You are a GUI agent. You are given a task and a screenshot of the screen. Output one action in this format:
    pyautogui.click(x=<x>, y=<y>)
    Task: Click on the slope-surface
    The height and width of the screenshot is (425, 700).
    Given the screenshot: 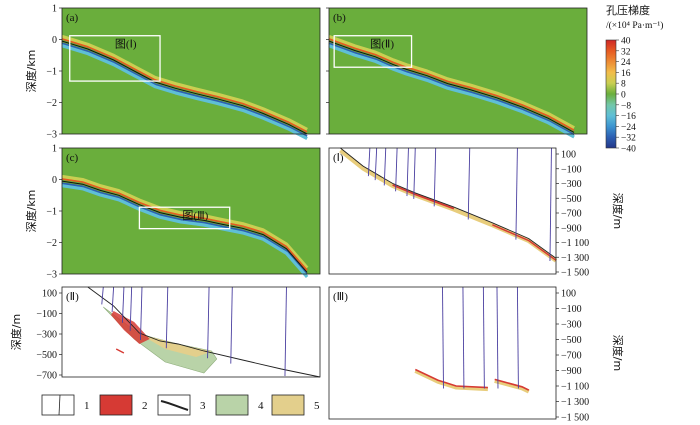 What is the action you would take?
    pyautogui.click(x=204, y=332)
    